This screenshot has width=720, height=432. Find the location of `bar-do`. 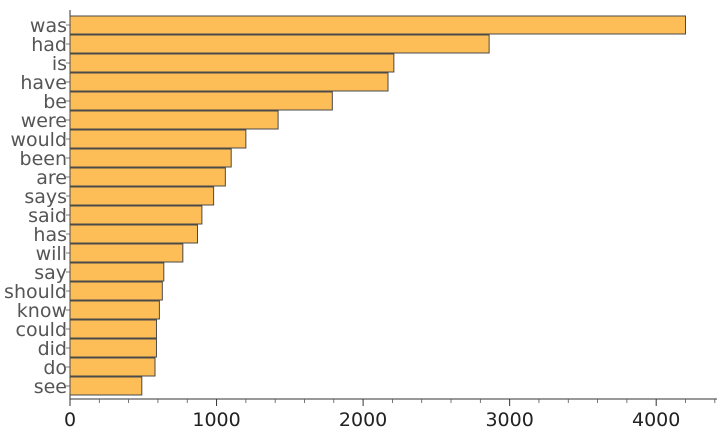

bar-do is located at coordinates (112, 367).